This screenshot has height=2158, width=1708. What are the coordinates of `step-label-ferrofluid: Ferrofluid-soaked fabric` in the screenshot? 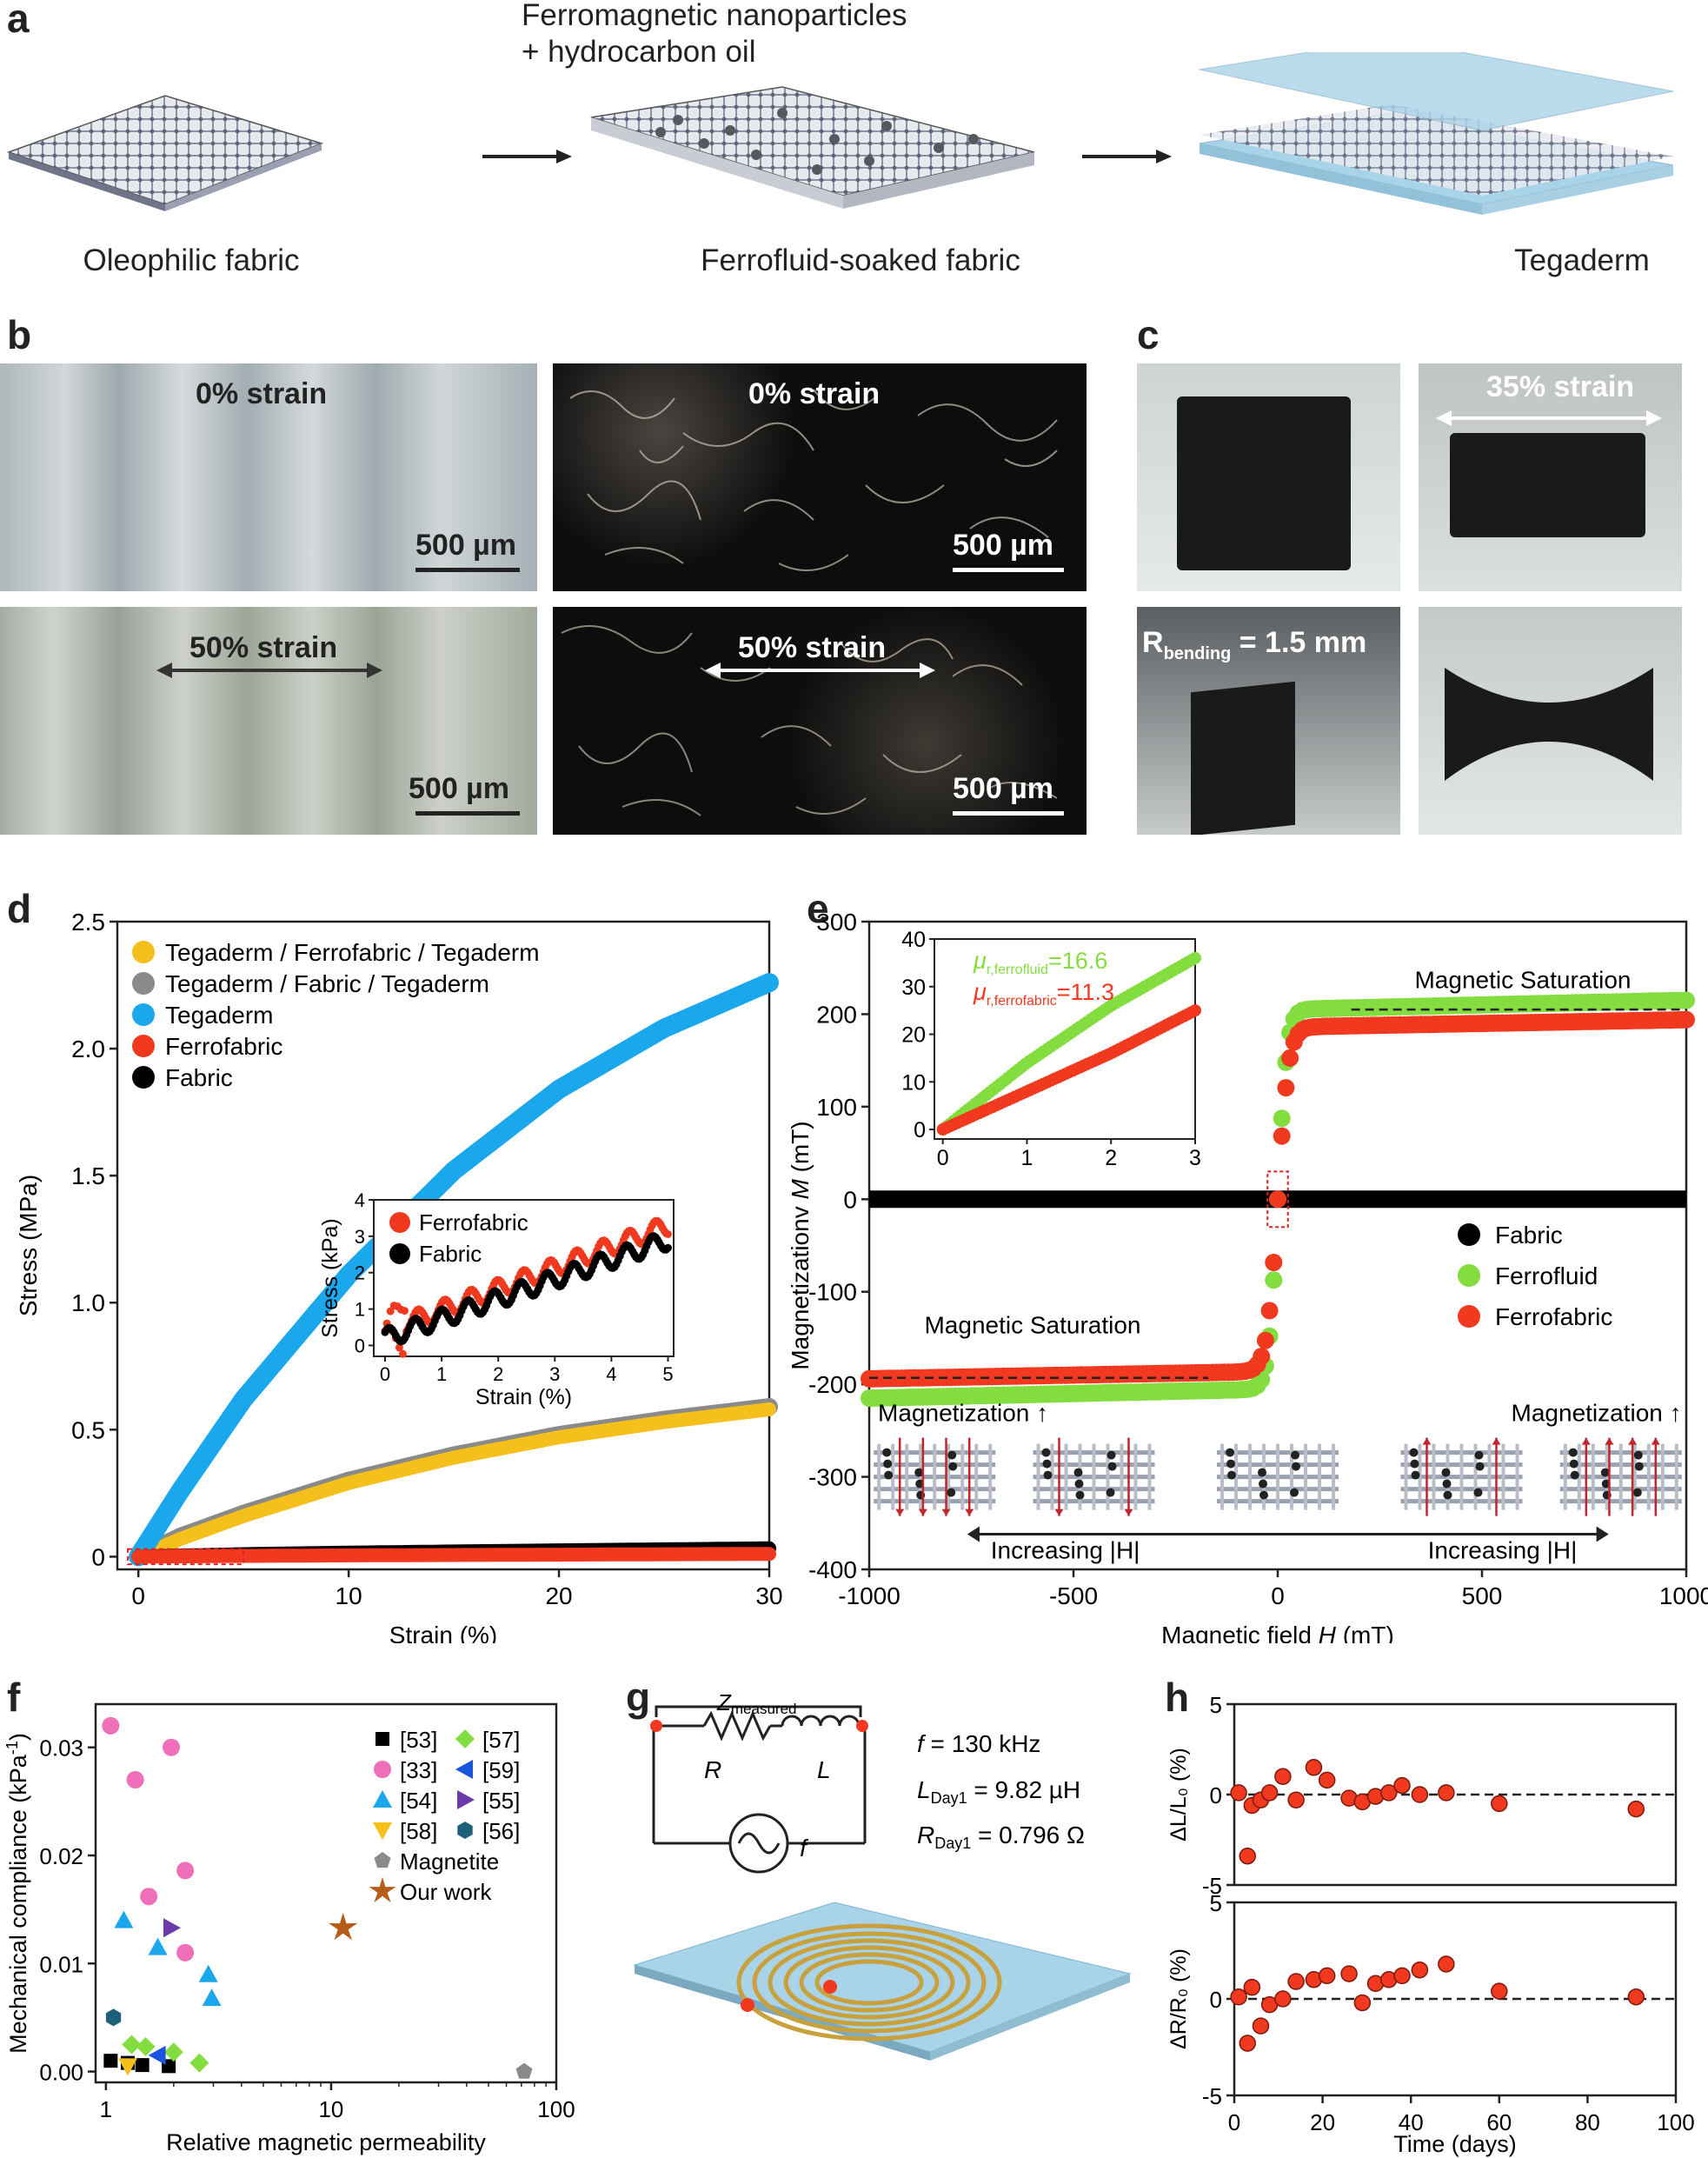 It's located at (860, 260).